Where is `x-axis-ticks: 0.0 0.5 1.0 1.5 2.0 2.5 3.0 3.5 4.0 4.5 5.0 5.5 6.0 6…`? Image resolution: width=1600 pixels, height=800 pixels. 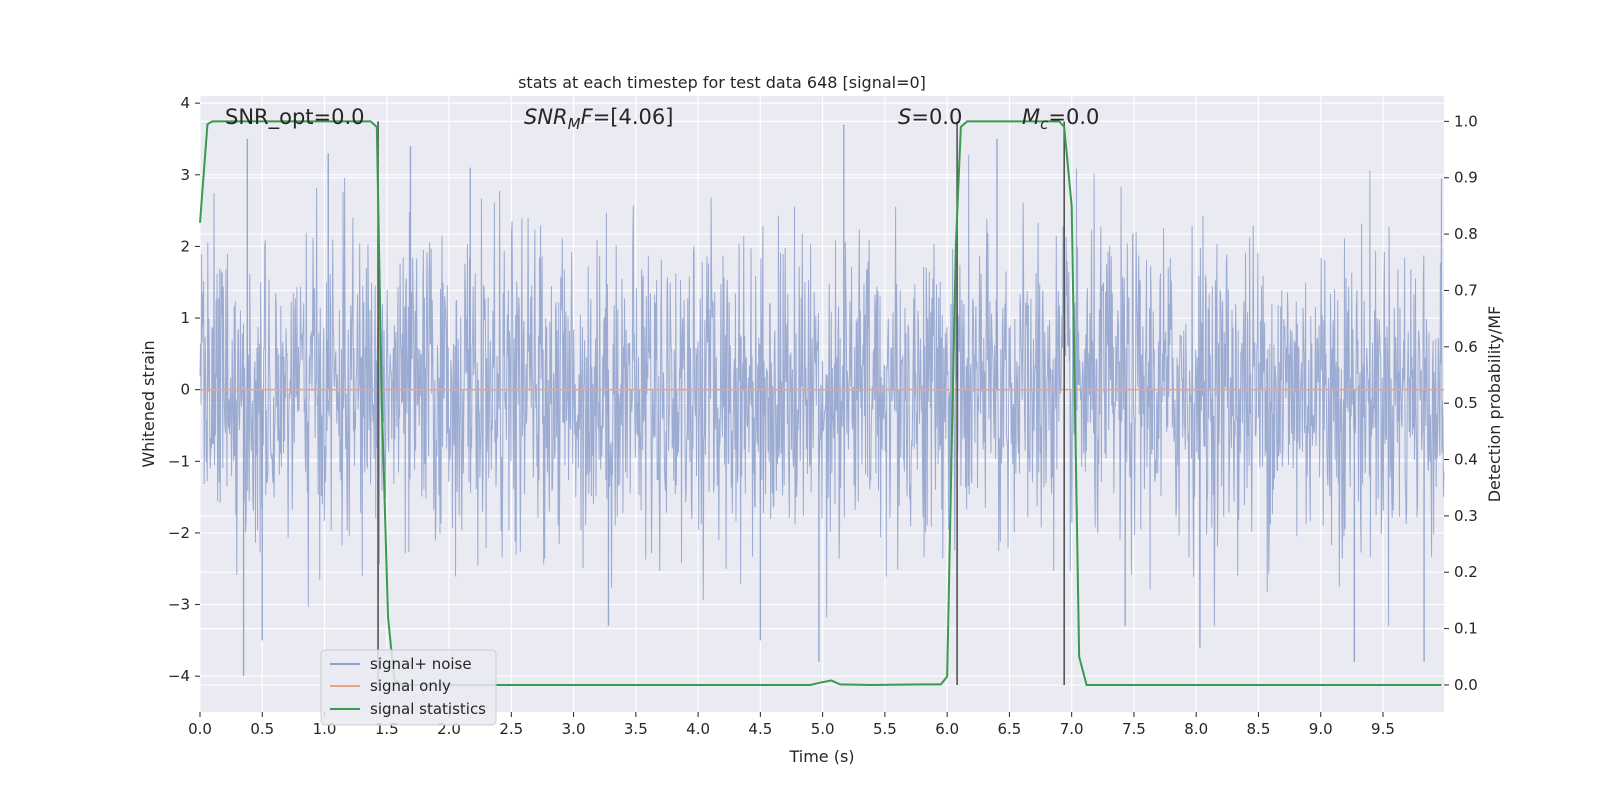
x-axis-ticks: 0.0 0.5 1.0 1.5 2.0 2.5 3.0 3.5 4.0 4.5 5.0 5.5 6.0 6… is located at coordinates (791, 725).